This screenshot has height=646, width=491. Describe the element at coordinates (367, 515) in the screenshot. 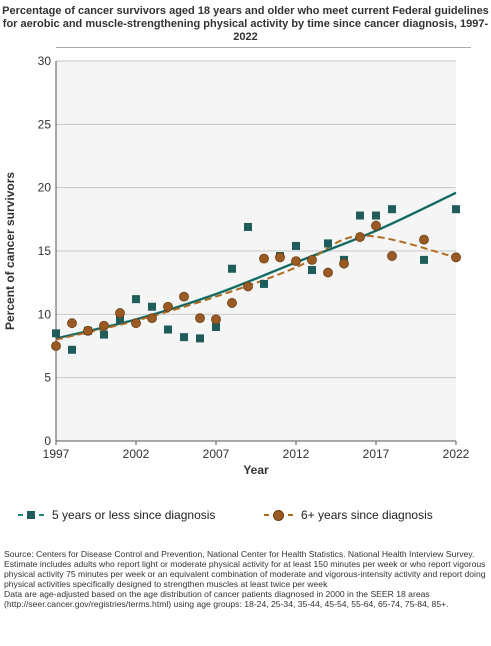

I see `legend-label: 6+ years since diagnosis` at that location.